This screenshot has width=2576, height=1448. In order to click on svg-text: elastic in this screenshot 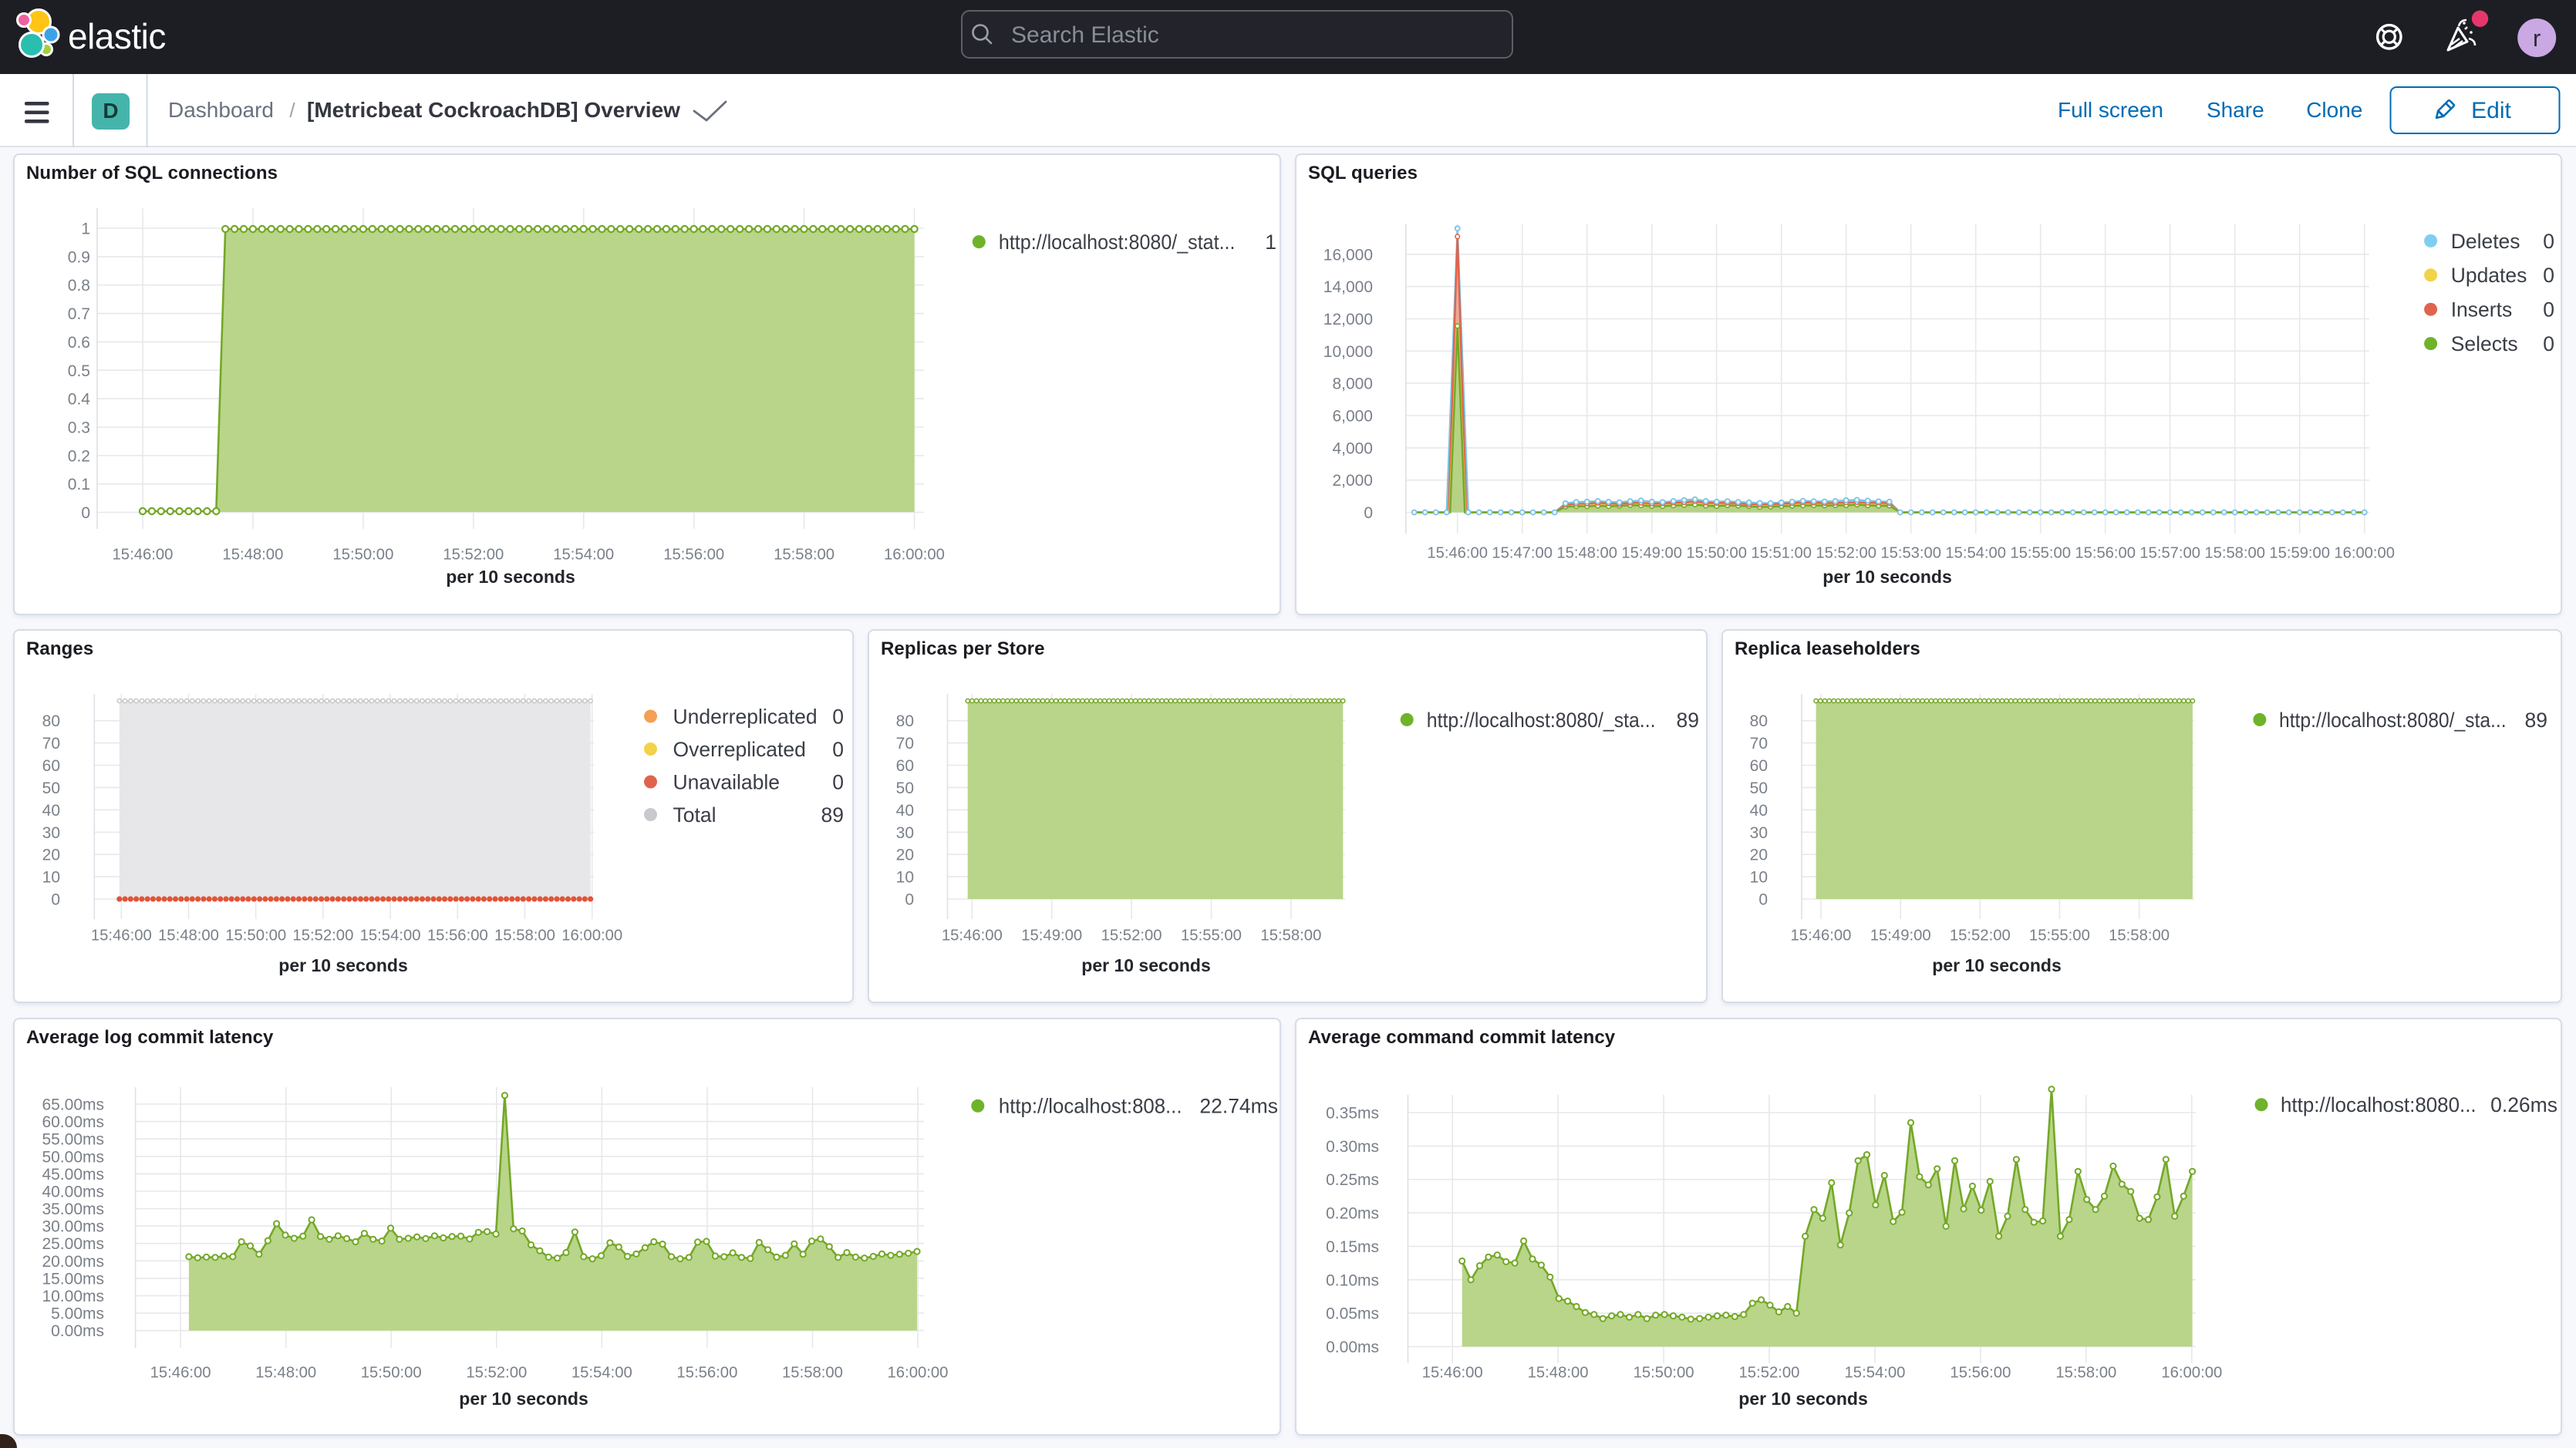, I will do `click(117, 36)`.